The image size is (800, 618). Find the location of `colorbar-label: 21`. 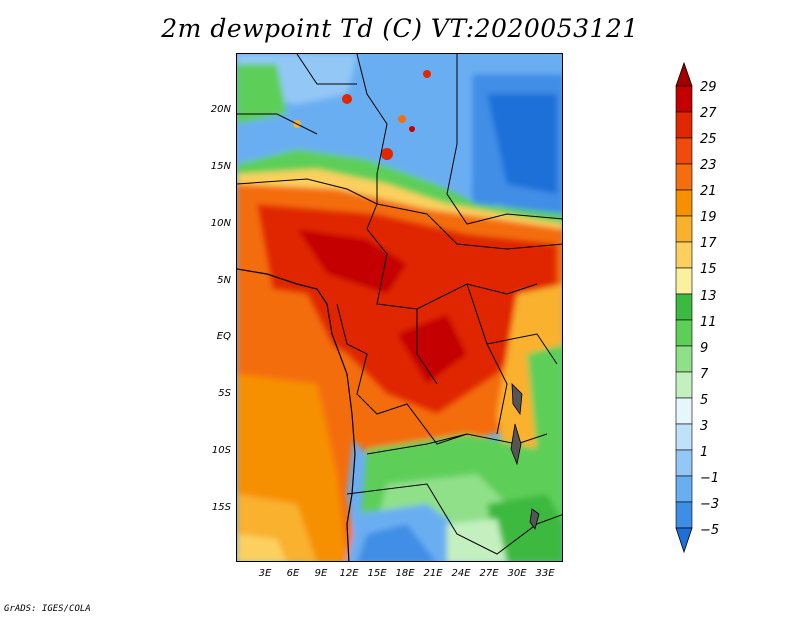

colorbar-label: 21 is located at coordinates (708, 191).